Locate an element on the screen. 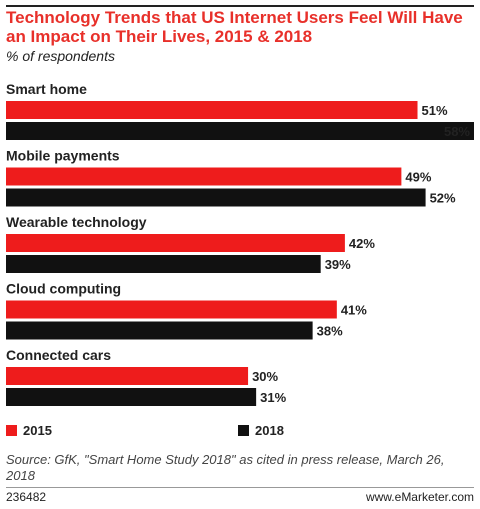 The width and height of the screenshot is (480, 509). value-label: 42% is located at coordinates (362, 243).